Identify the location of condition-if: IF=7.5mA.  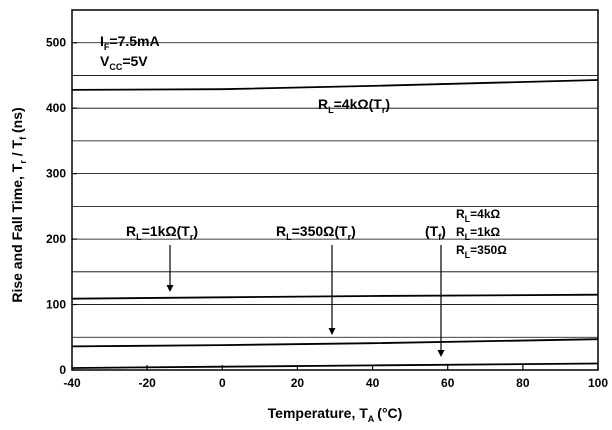
(130, 42).